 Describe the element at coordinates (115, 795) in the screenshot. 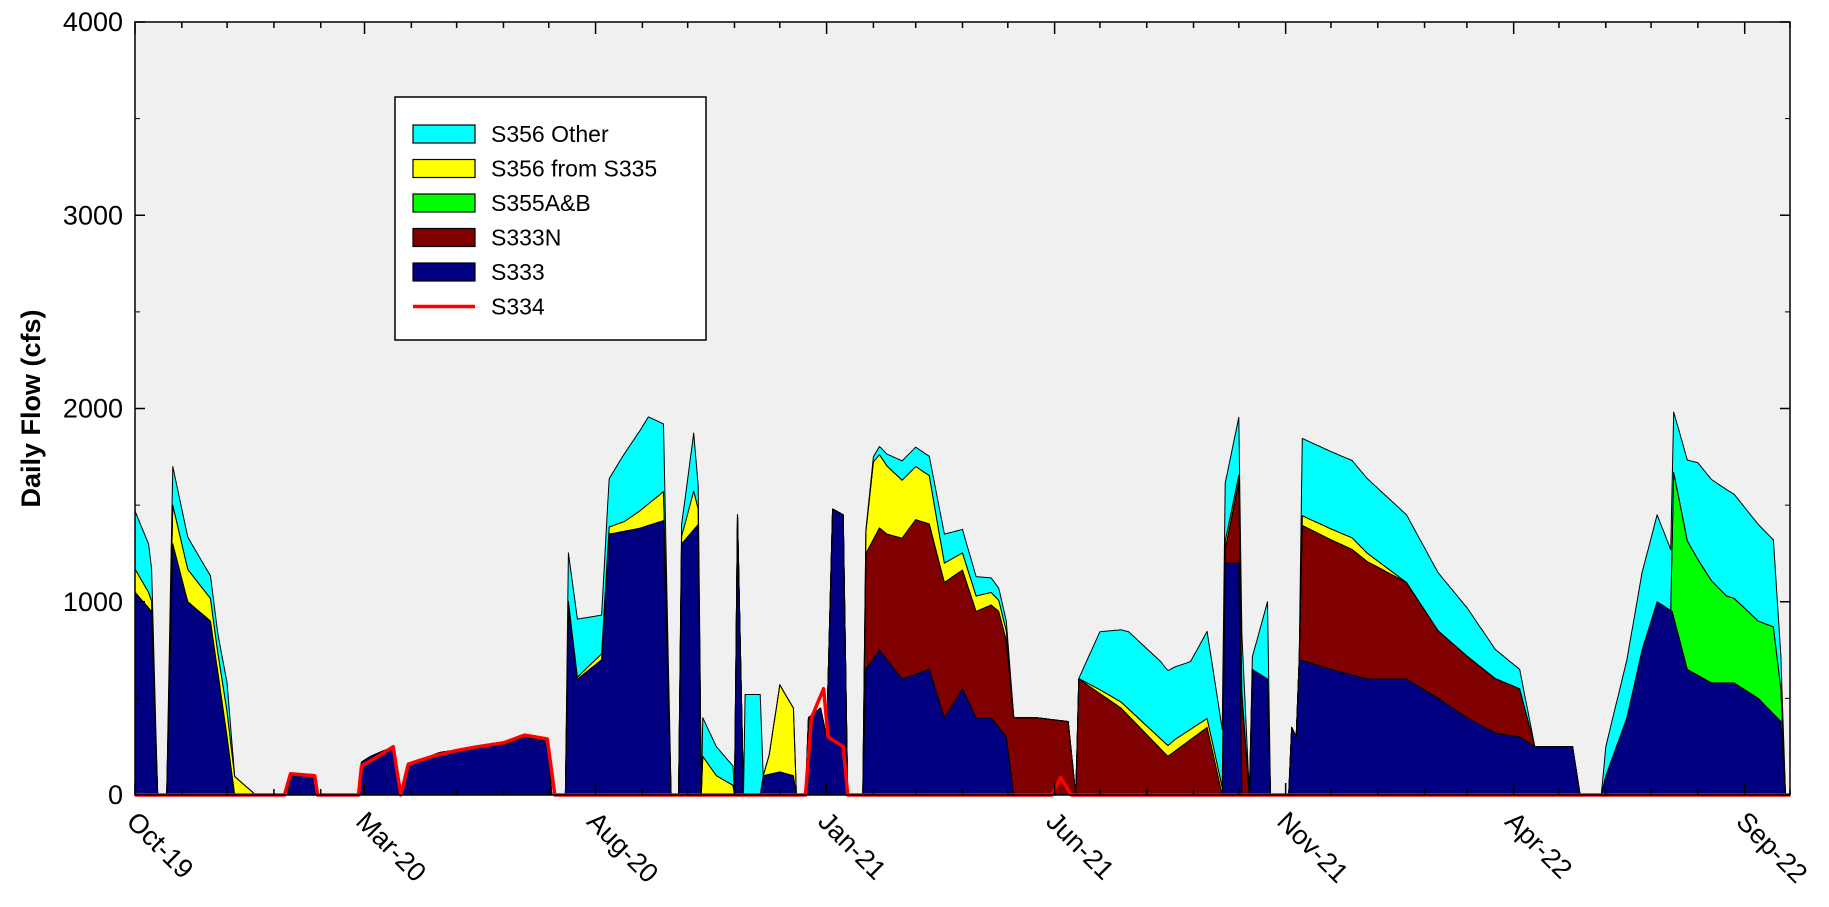

I see `y-tick-label: 0` at that location.